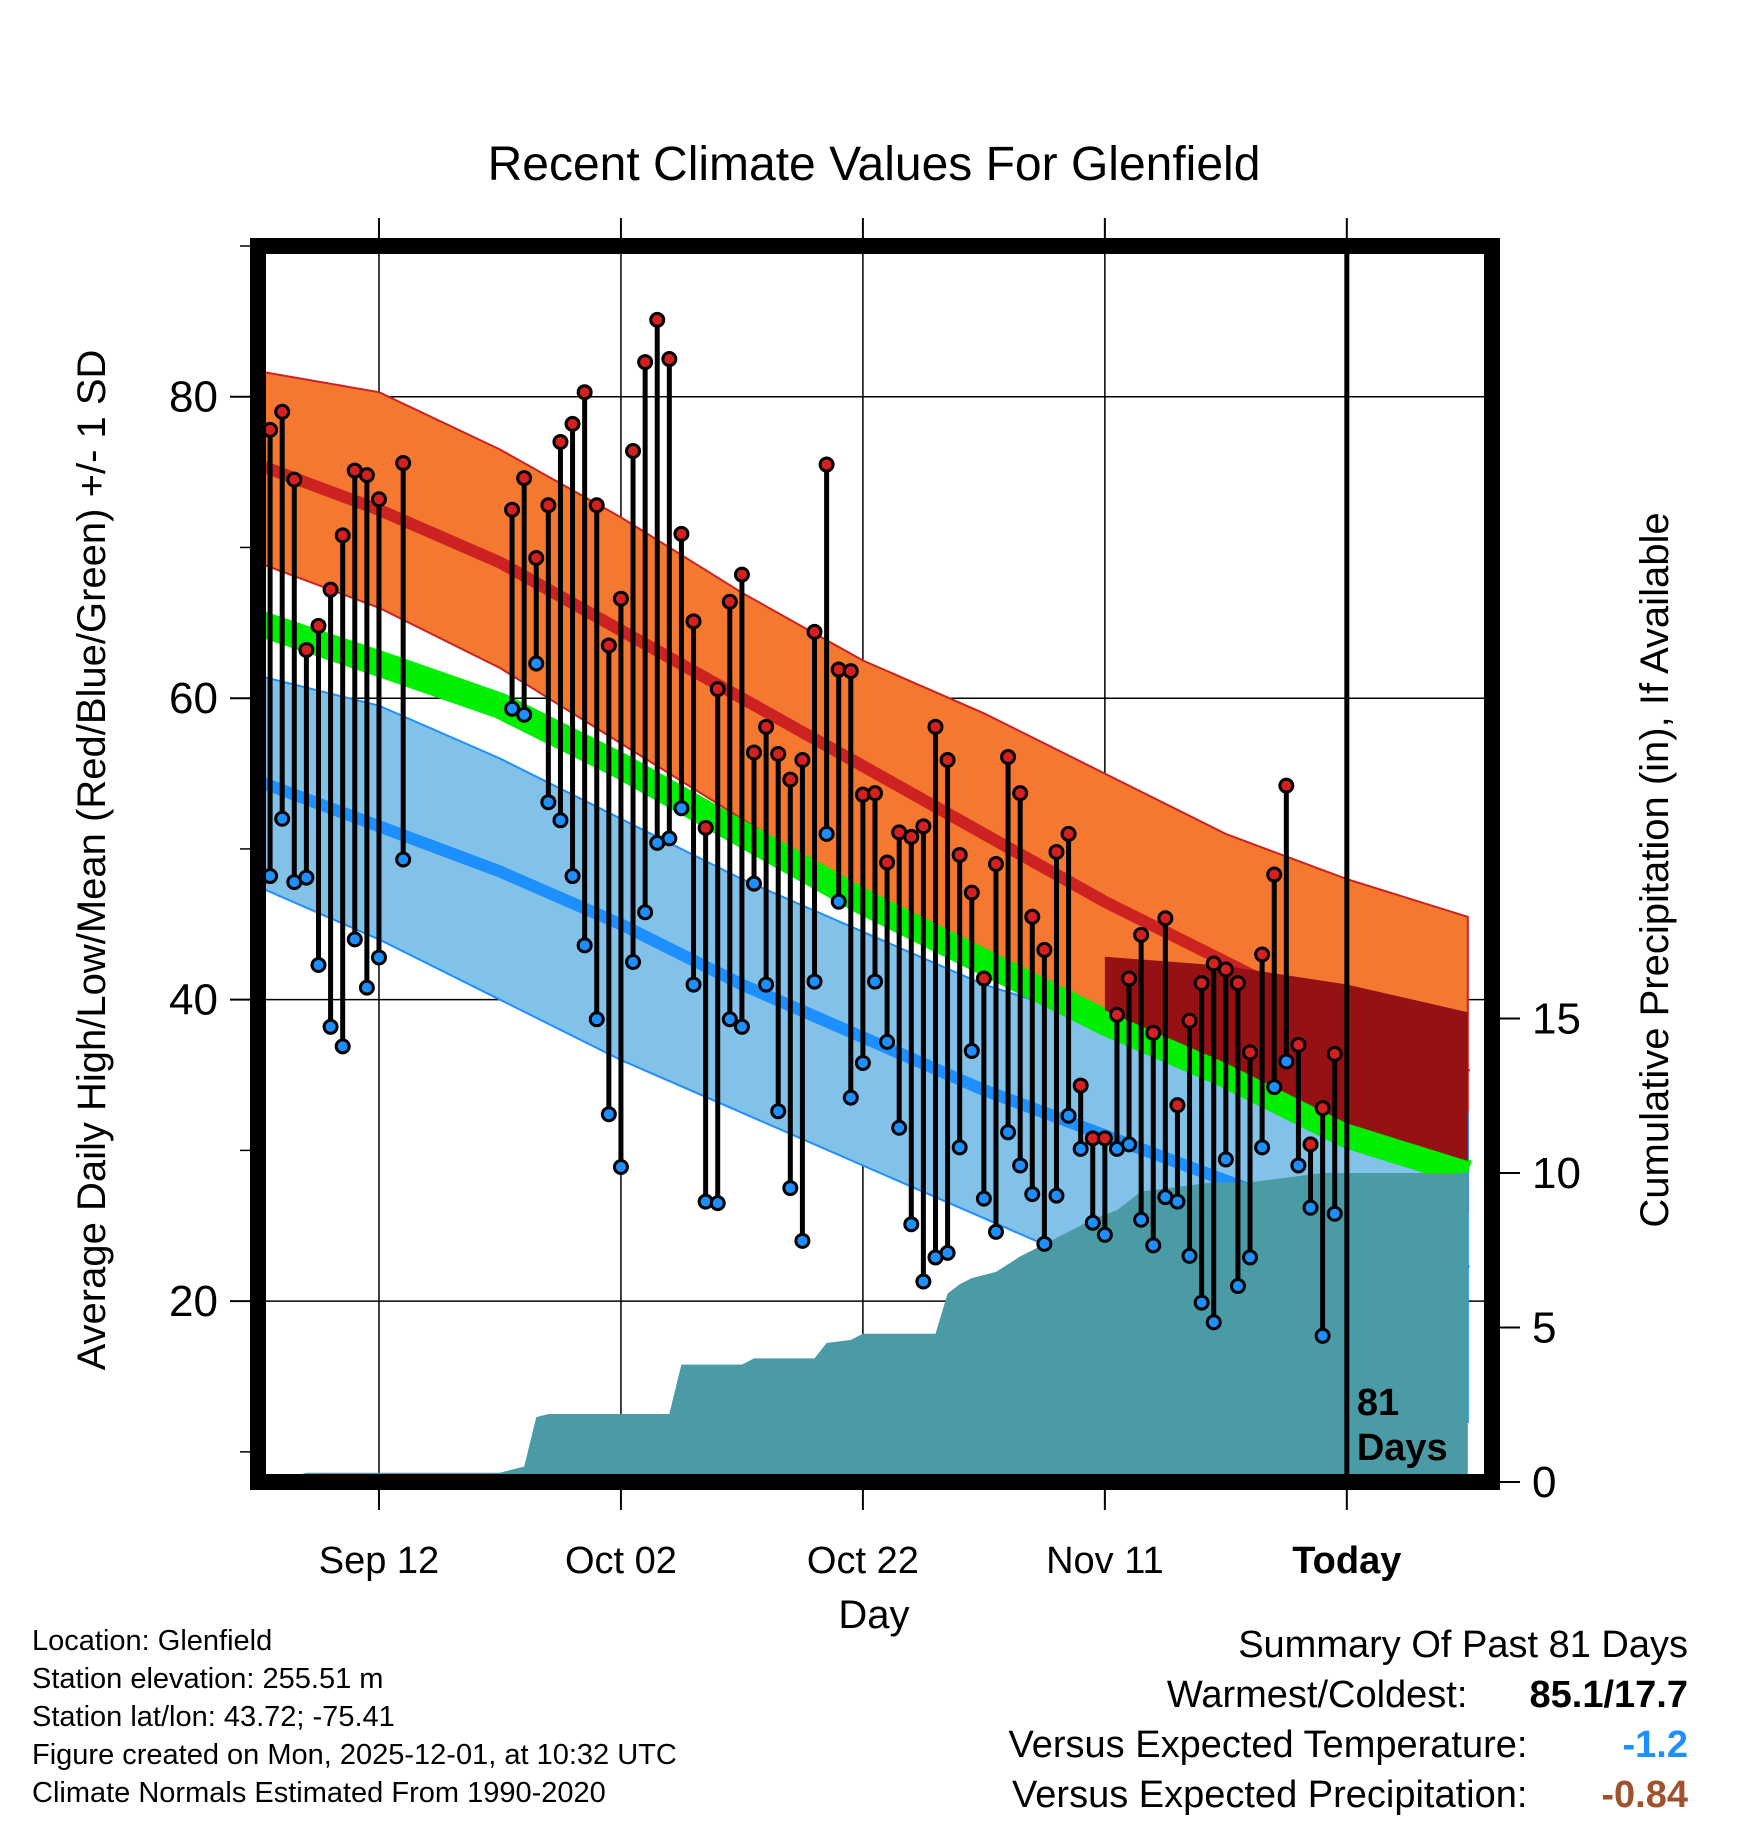  What do you see at coordinates (193, 1000) in the screenshot?
I see `y-left-tick-label: 40` at bounding box center [193, 1000].